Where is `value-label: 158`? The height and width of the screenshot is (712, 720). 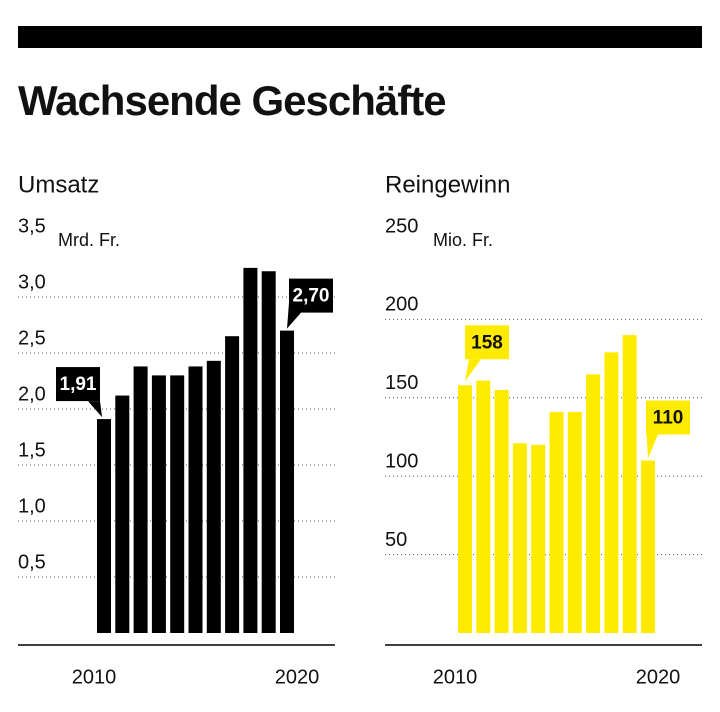 value-label: 158 is located at coordinates (487, 342).